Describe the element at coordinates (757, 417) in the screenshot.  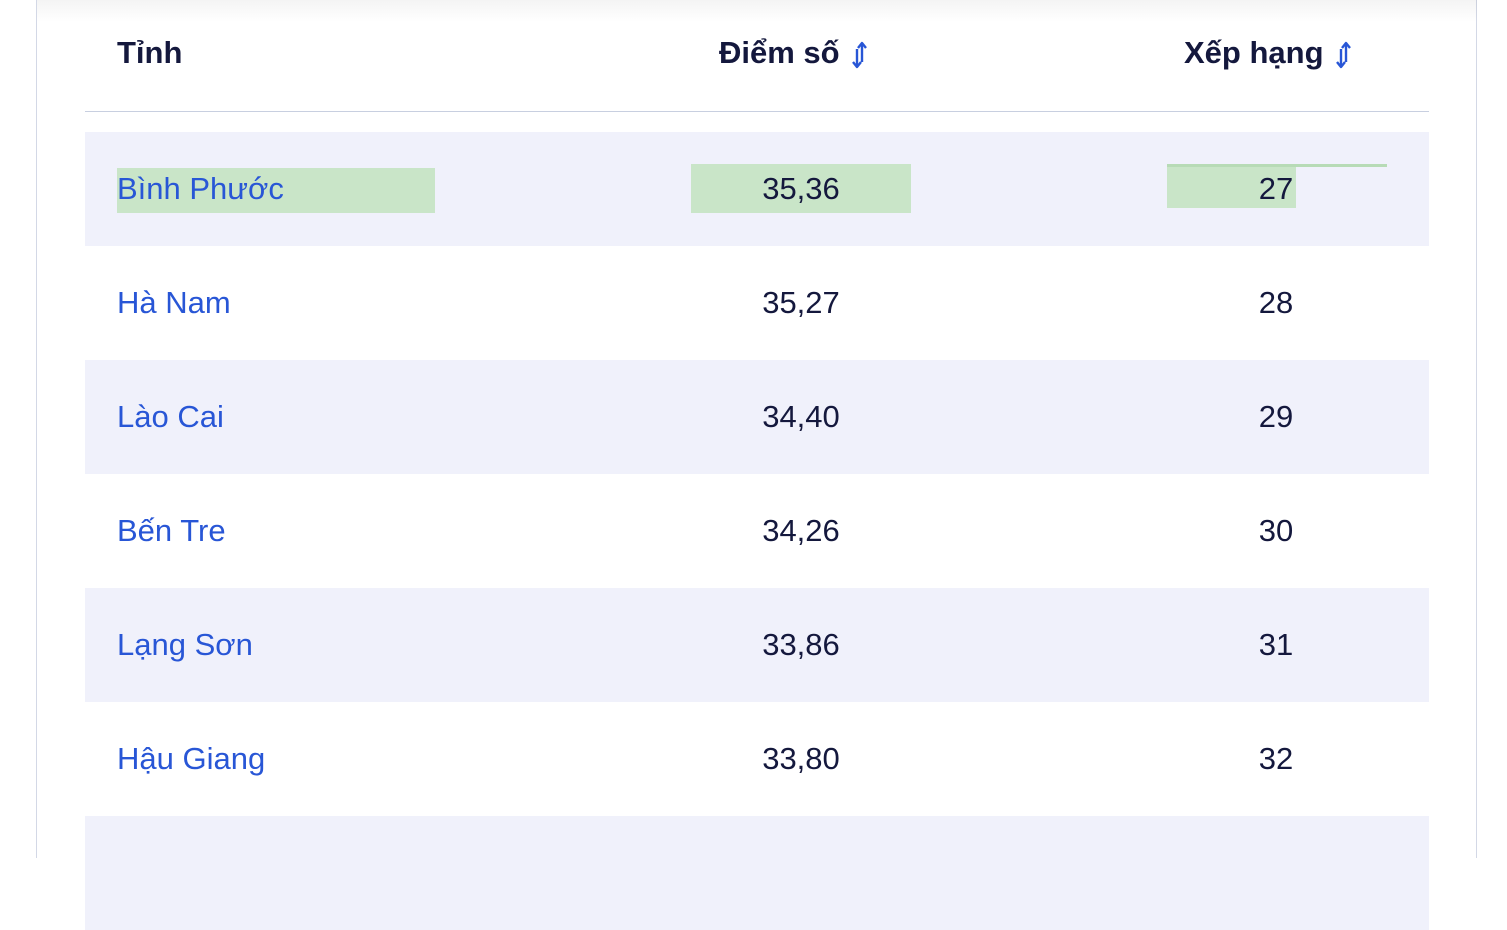
I see `table-row: Lào Cai 34,40 29` at that location.